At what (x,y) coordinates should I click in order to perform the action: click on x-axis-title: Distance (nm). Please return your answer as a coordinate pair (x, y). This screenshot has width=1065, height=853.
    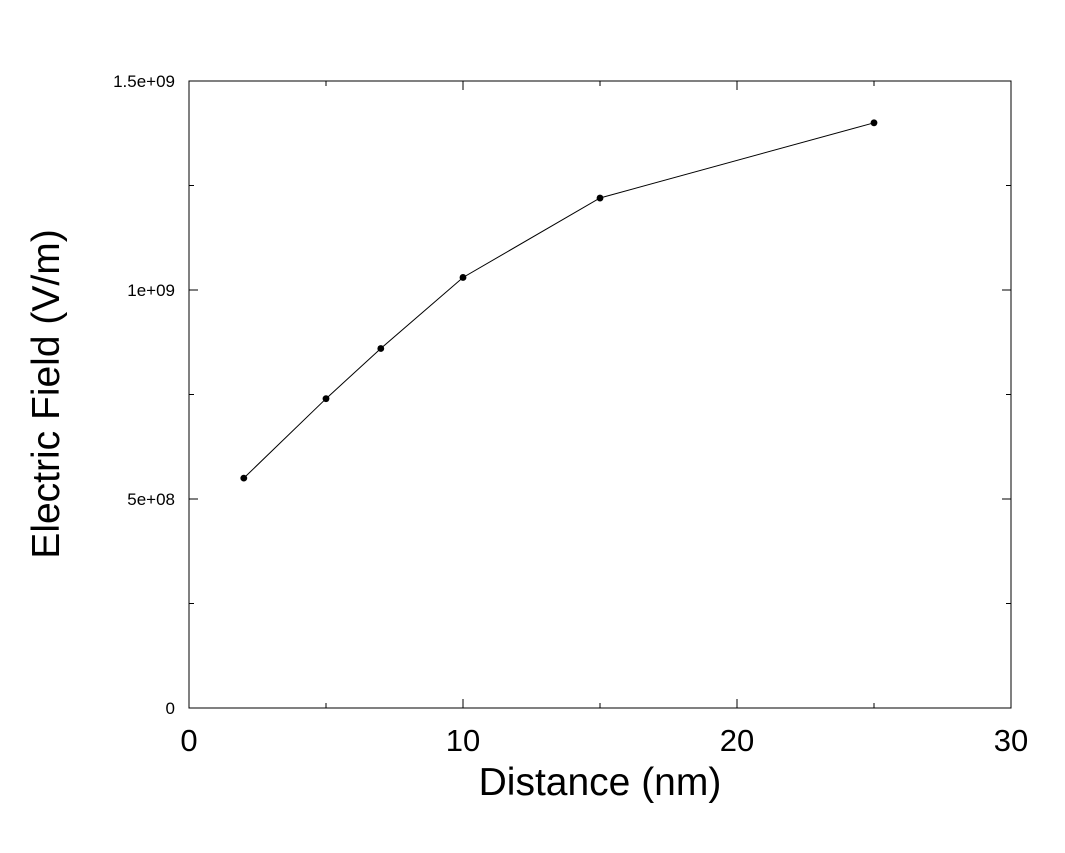
    Looking at the image, I should click on (600, 782).